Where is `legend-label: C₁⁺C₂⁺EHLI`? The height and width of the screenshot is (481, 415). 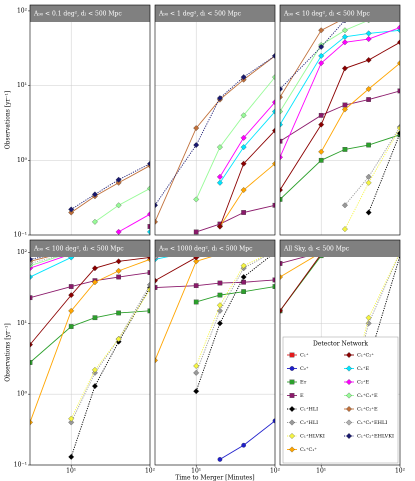
legend-label: C₁⁺C₂⁺EHLI is located at coordinates (372, 423).